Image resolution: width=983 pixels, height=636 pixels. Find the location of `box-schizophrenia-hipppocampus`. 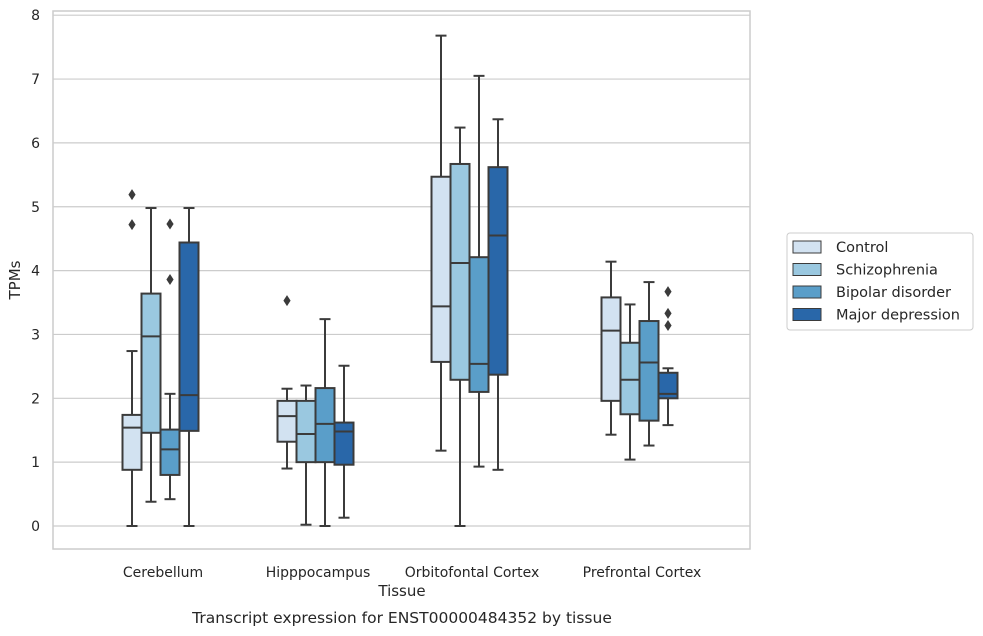

box-schizophrenia-hipppocampus is located at coordinates (306, 455).